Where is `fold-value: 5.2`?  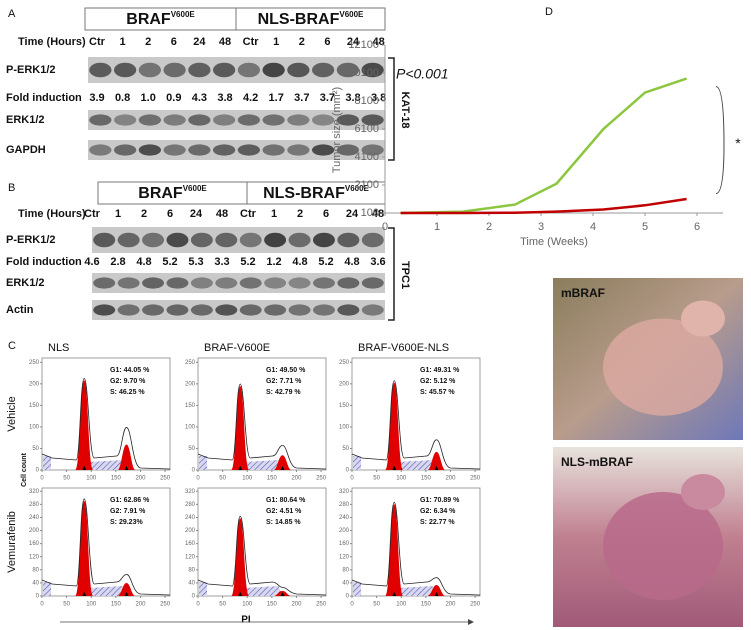 fold-value: 5.2 is located at coordinates (325, 262).